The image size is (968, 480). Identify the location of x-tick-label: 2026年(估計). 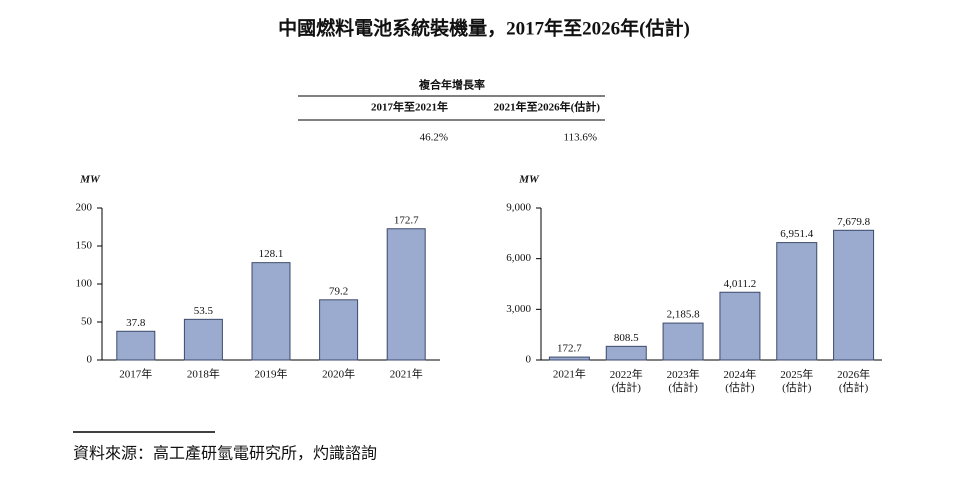
(853, 380).